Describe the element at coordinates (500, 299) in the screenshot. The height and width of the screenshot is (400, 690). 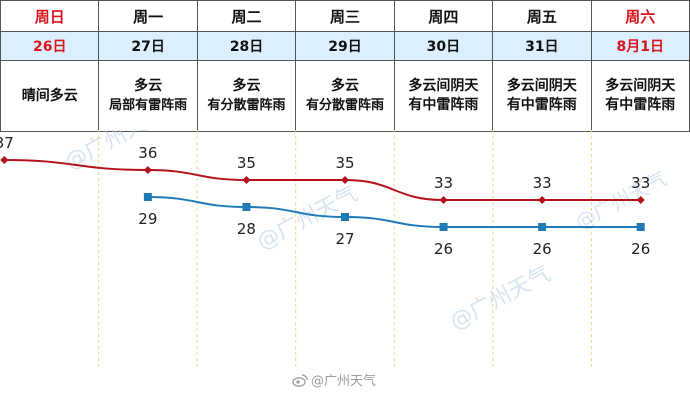
I see `watermark-text: @广州天气` at that location.